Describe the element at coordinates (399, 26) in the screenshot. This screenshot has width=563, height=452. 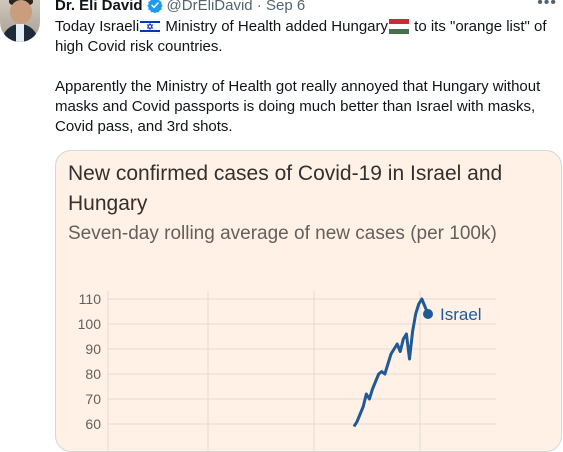
I see `hungary-flag-icon` at that location.